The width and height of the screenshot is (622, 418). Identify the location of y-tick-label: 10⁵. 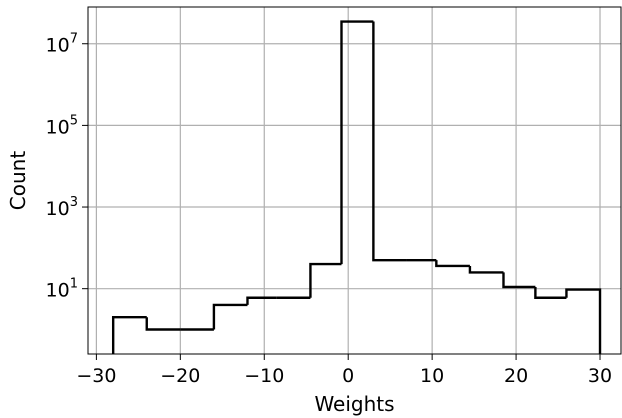
(62, 125).